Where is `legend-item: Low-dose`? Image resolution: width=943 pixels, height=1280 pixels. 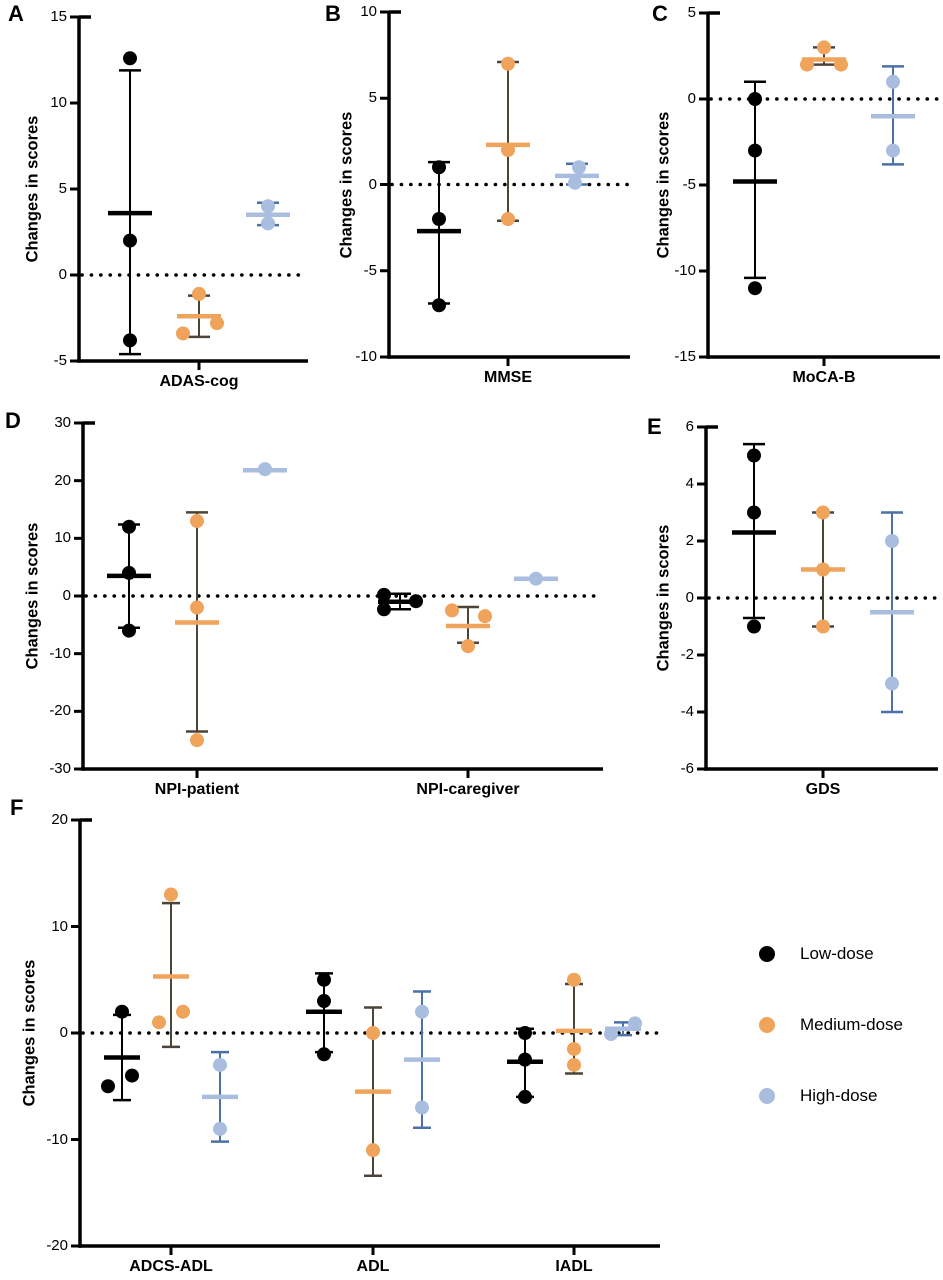
legend-item: Low-dose is located at coordinates (816, 954).